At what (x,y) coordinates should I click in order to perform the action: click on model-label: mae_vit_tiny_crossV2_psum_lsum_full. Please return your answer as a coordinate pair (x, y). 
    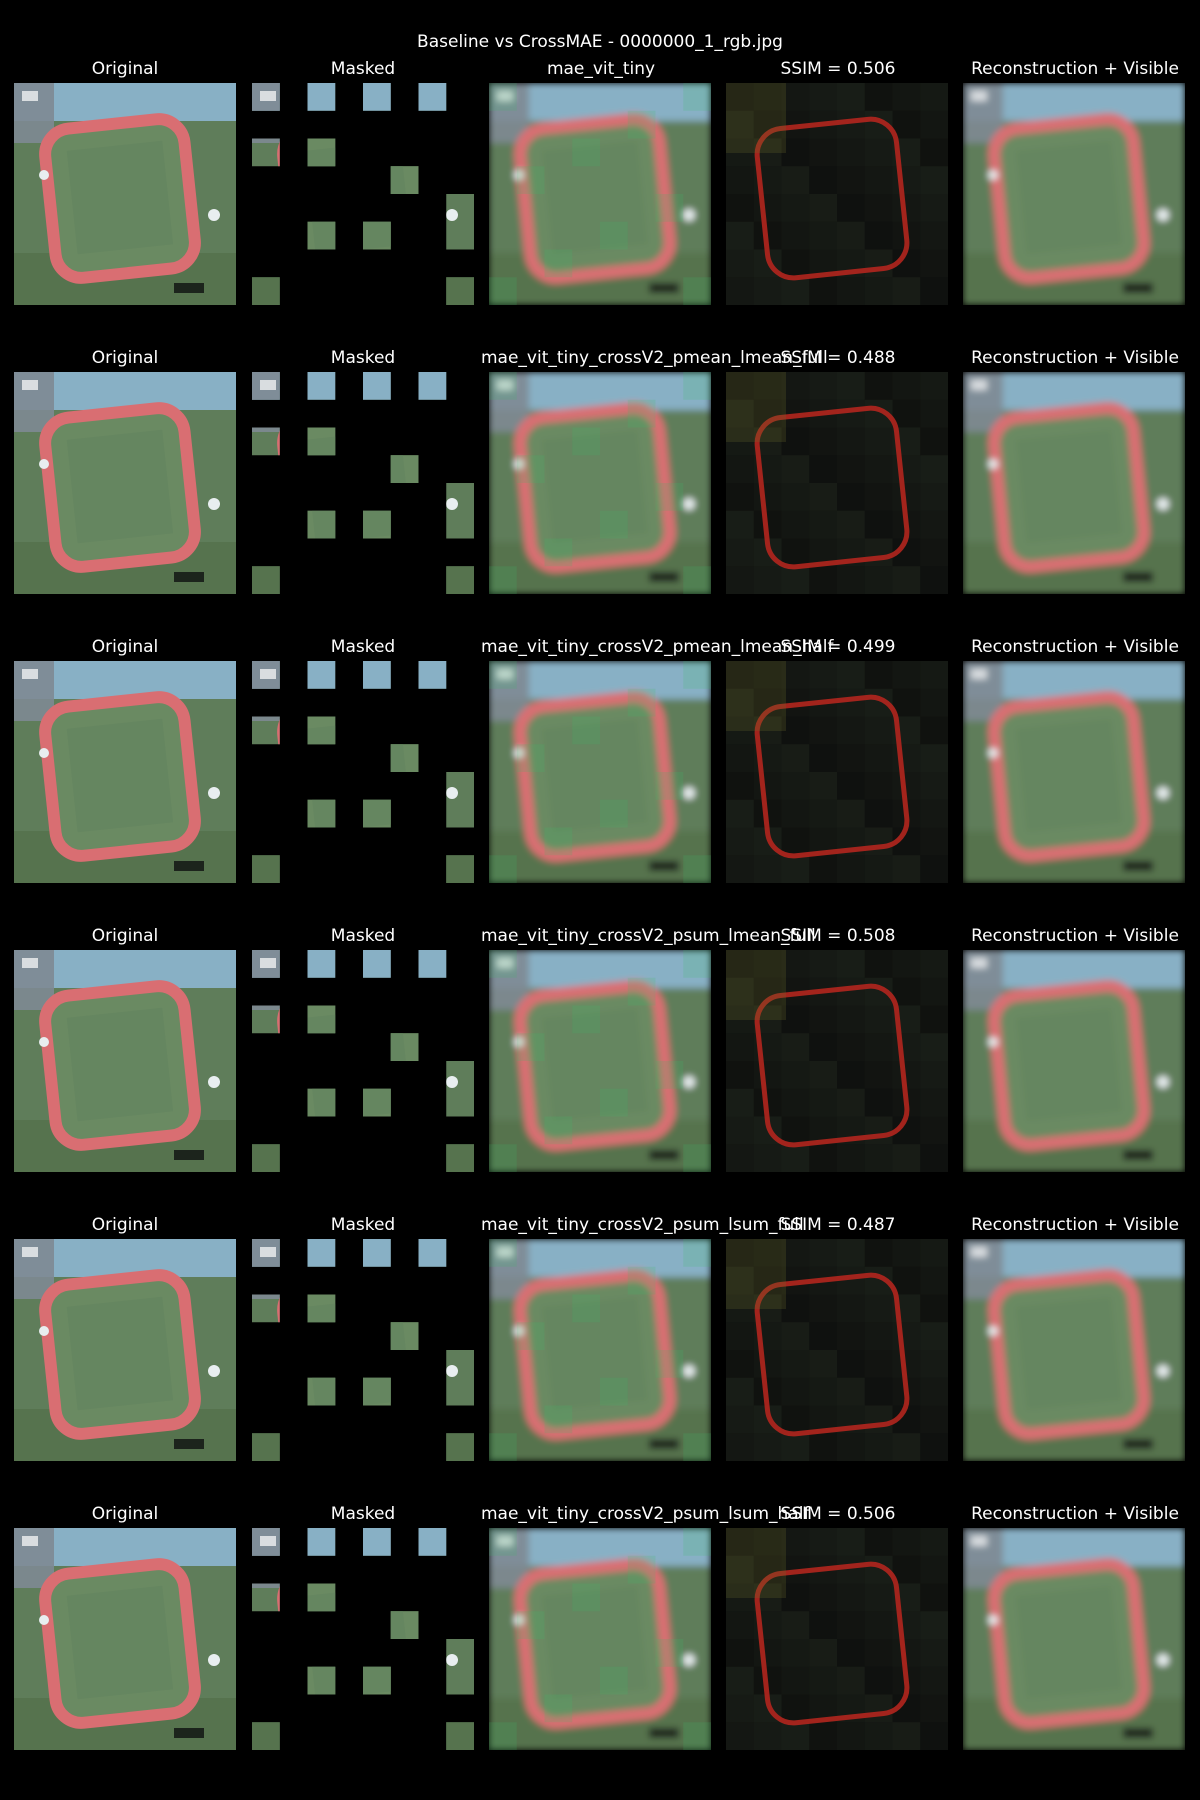
    Looking at the image, I should click on (642, 1225).